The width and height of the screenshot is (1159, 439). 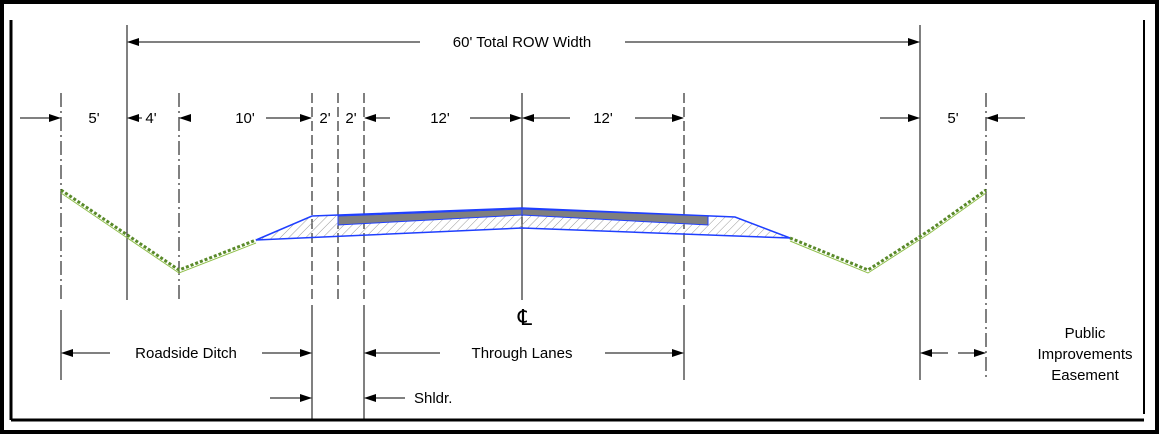 I want to click on shoulder-label: Shldr., so click(x=433, y=398).